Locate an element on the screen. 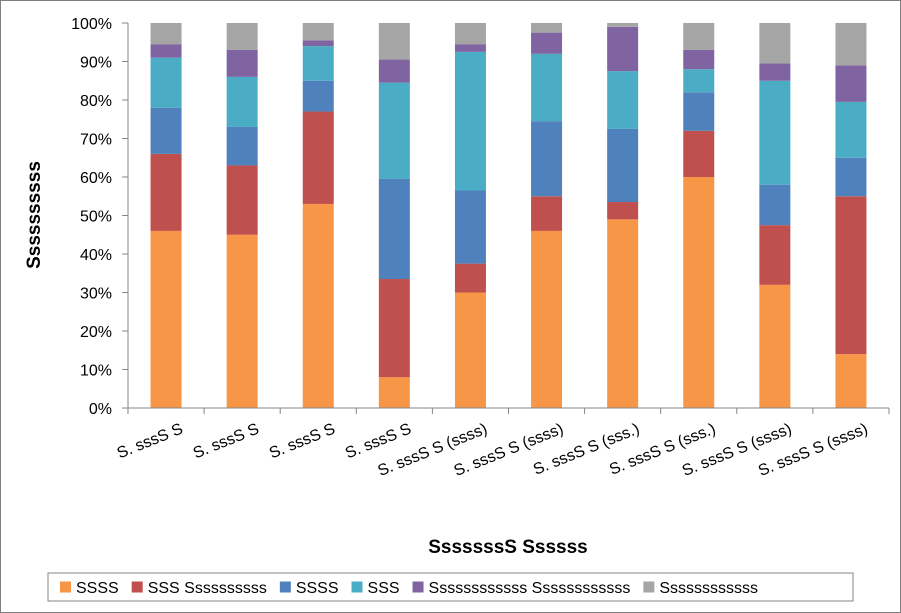  legend-label: Ssssssssssss Ssssssssssss is located at coordinates (530, 588).